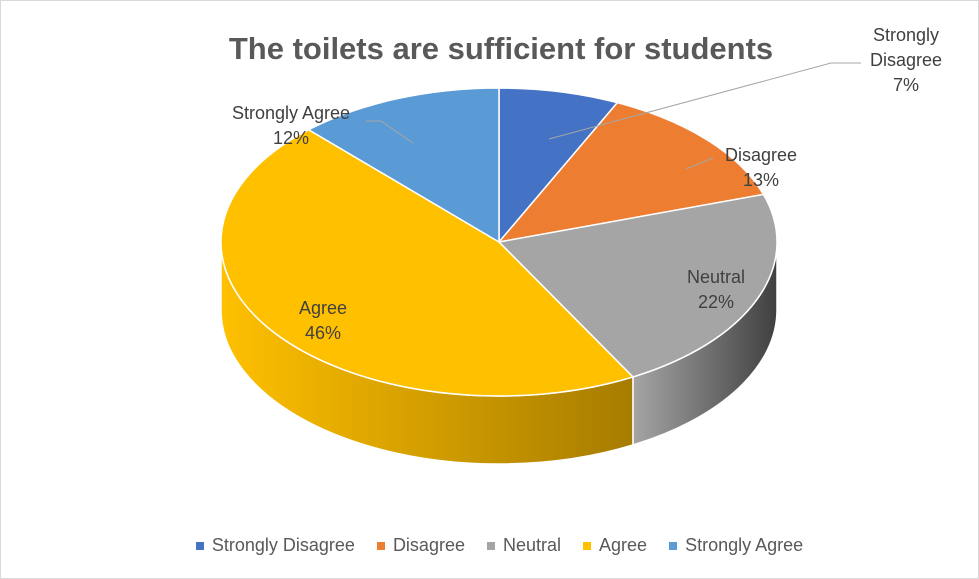 The image size is (979, 579). What do you see at coordinates (744, 545) in the screenshot?
I see `legend-label: Strongly Agree` at bounding box center [744, 545].